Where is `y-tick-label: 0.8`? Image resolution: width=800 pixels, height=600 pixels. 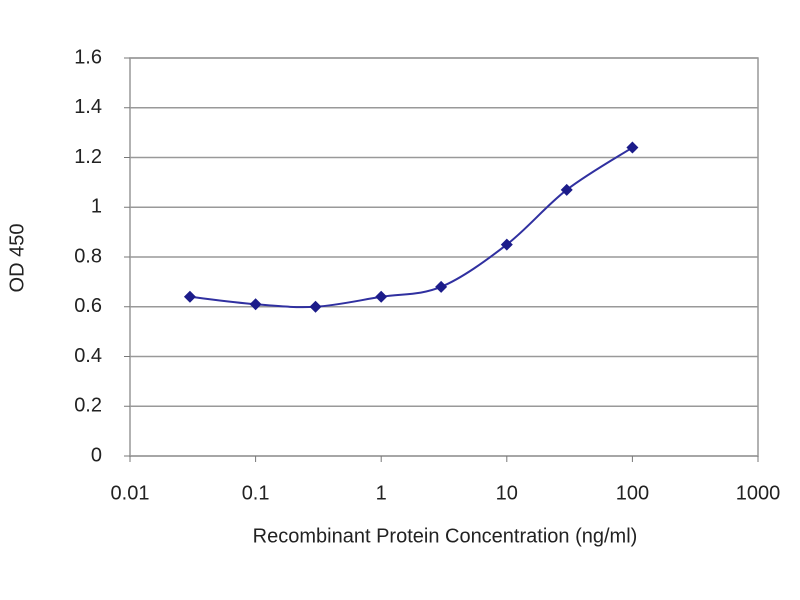 y-tick-label: 0.8 is located at coordinates (88, 256).